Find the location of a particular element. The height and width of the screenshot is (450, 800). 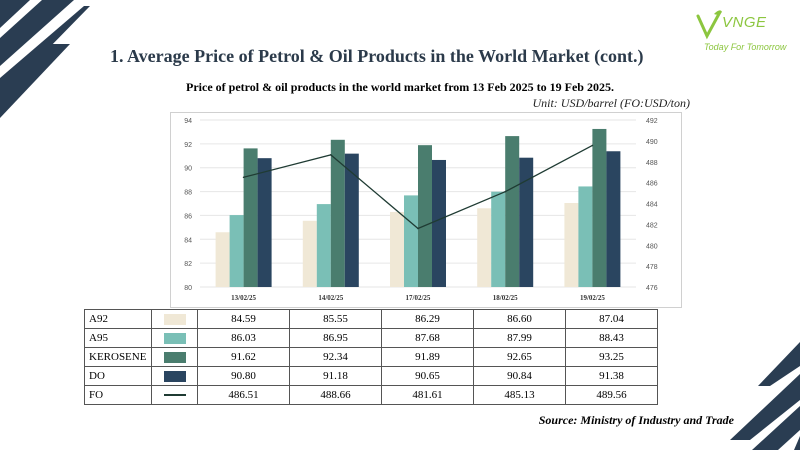

series-name: A92 is located at coordinates (118, 319).